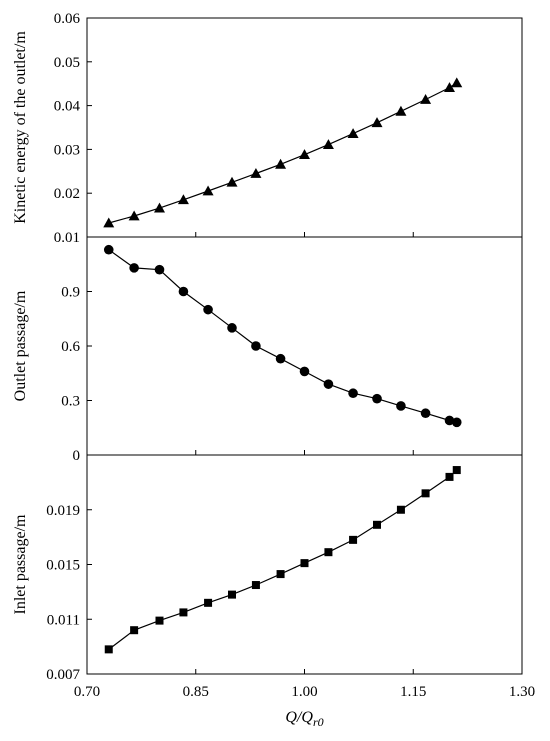 This screenshot has height=741, width=550. I want to click on y-axis-label: Outlet passage/m, so click(20, 345).